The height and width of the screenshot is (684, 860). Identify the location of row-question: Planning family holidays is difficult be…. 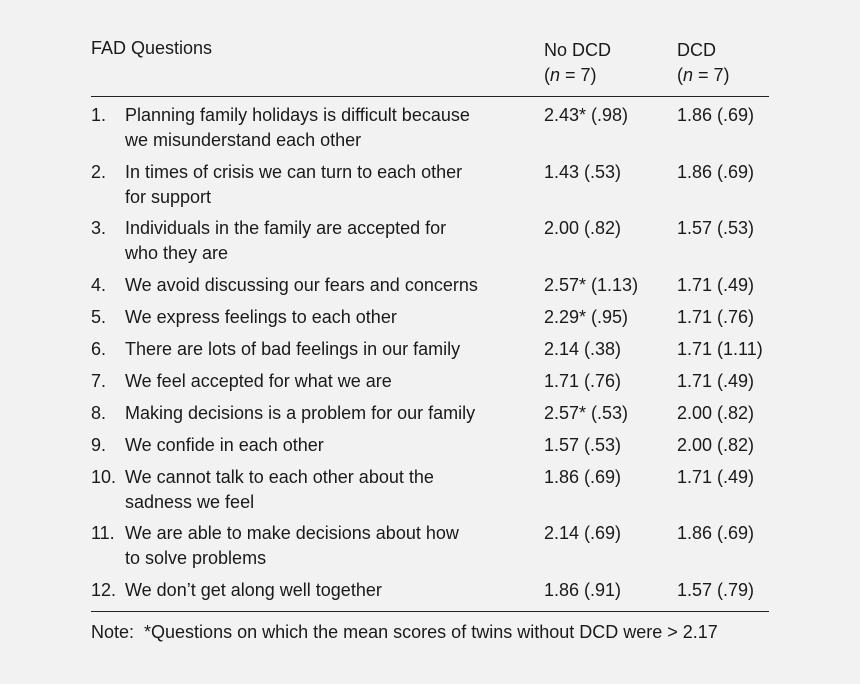
(297, 127).